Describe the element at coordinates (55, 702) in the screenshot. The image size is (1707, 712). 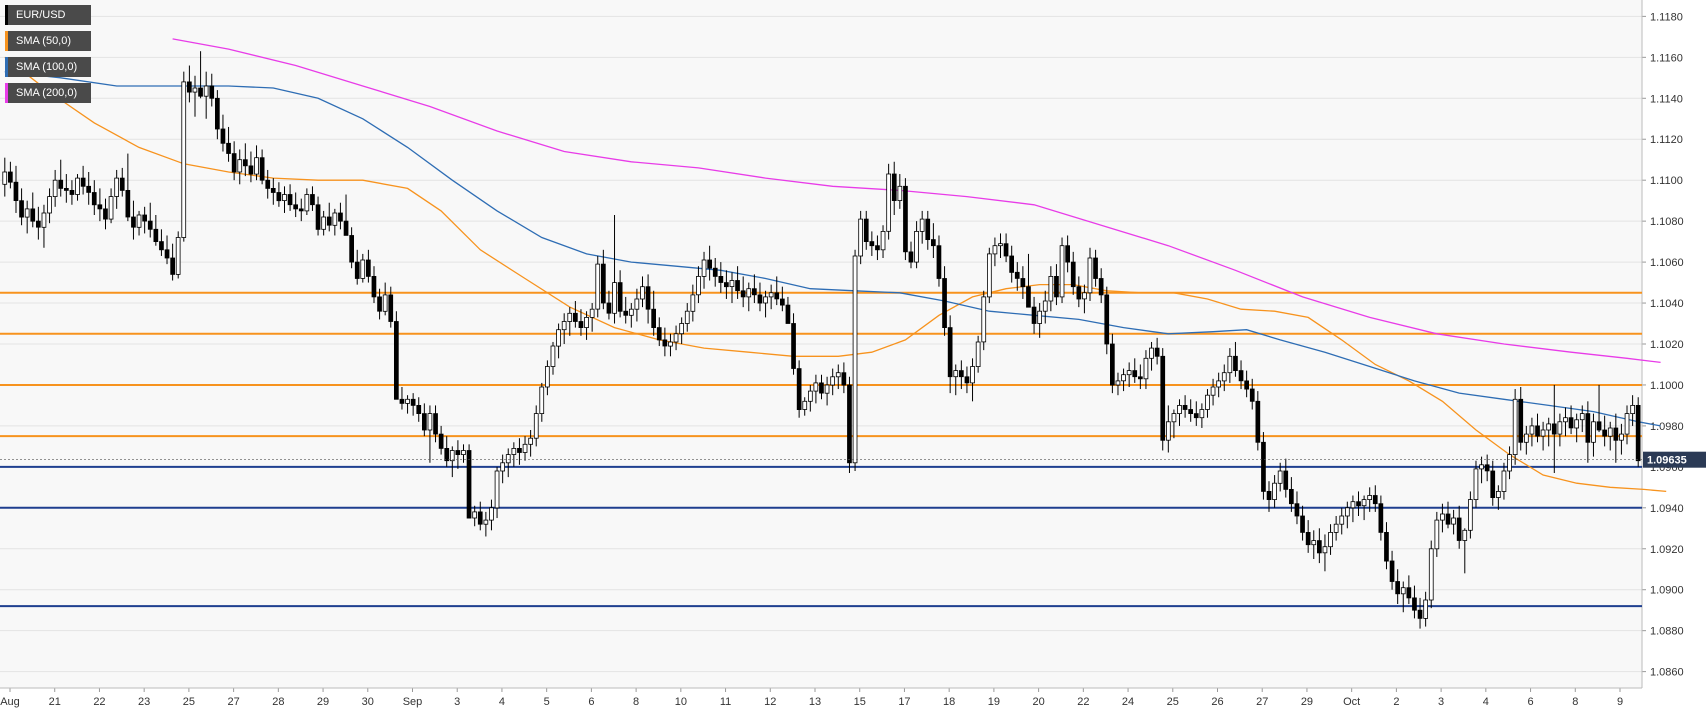
I see `x-tick-label: 21` at that location.